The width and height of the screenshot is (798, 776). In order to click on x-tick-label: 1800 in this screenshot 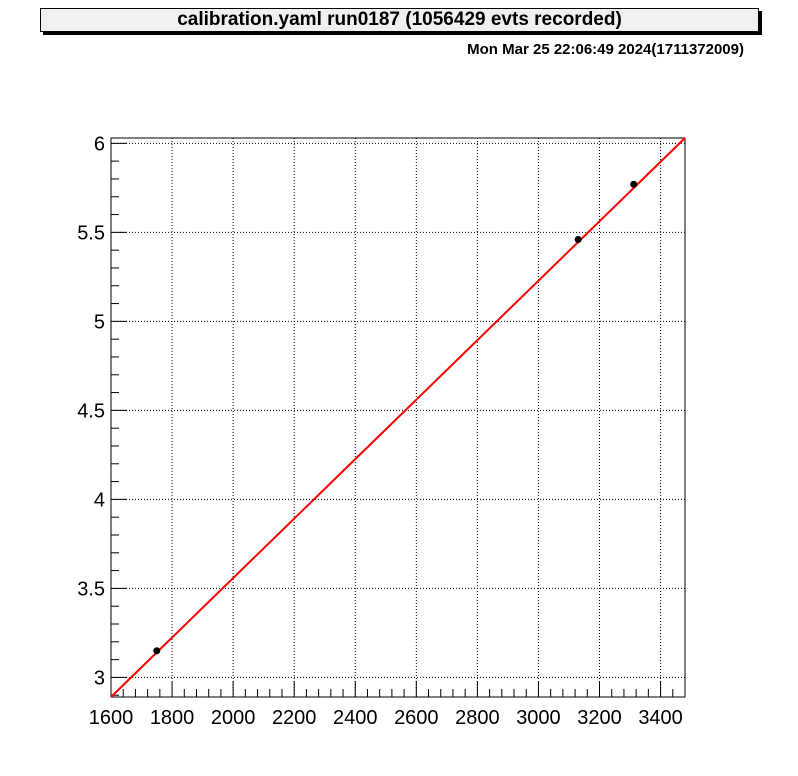, I will do `click(172, 718)`.